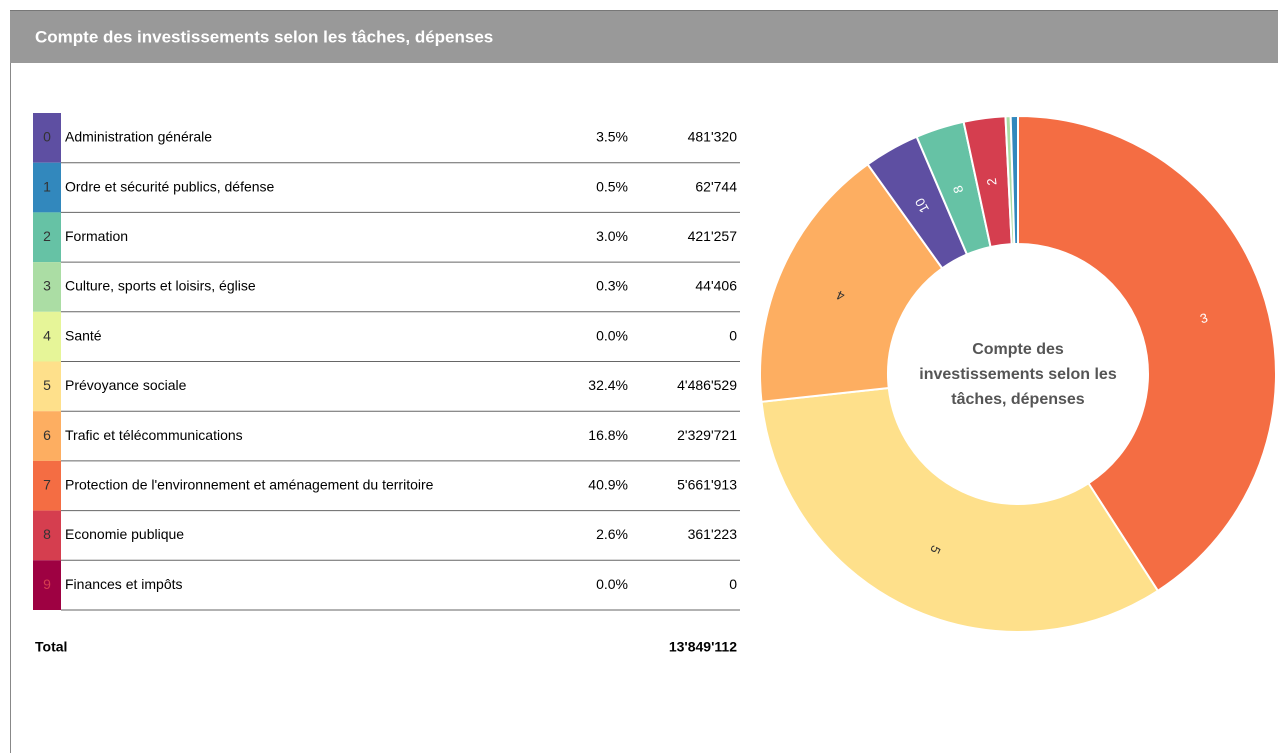 This screenshot has height=753, width=1278. What do you see at coordinates (713, 534) in the screenshot?
I see `row-amount: 361'223` at bounding box center [713, 534].